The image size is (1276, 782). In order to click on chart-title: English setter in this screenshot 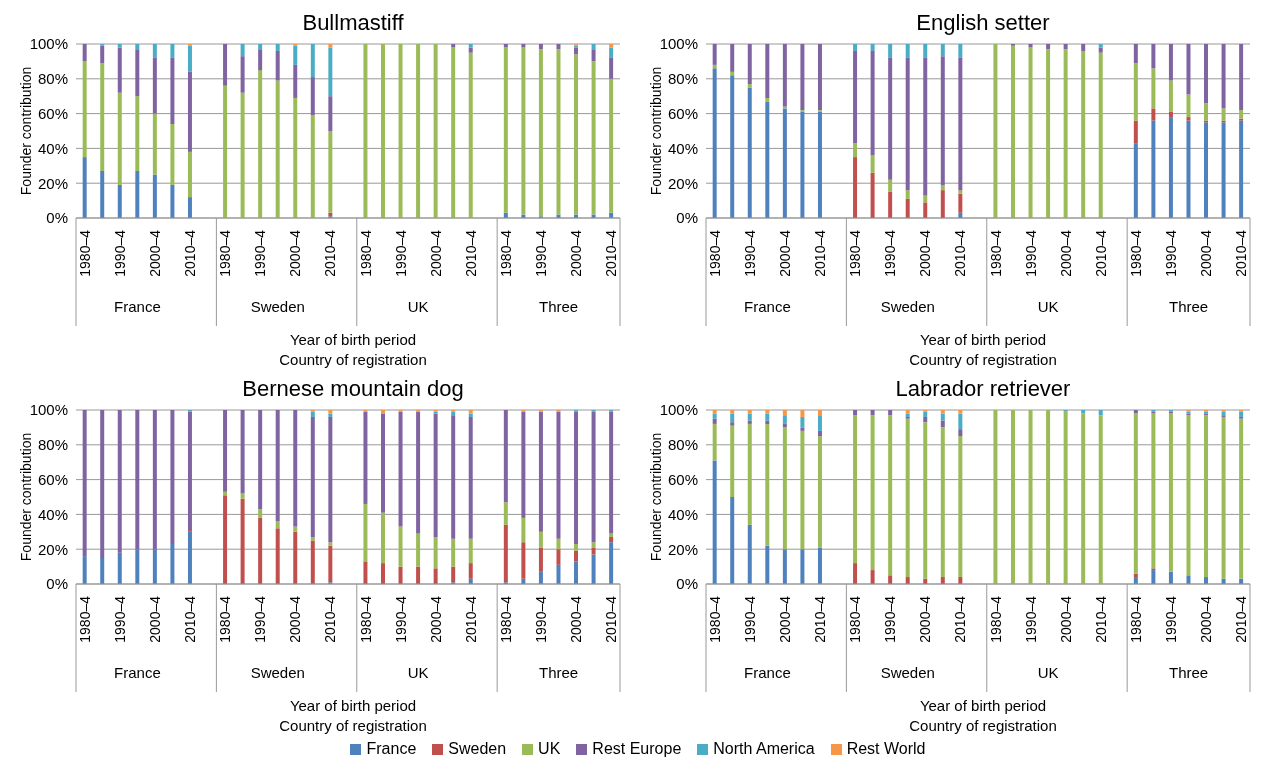, I will do `click(983, 22)`.